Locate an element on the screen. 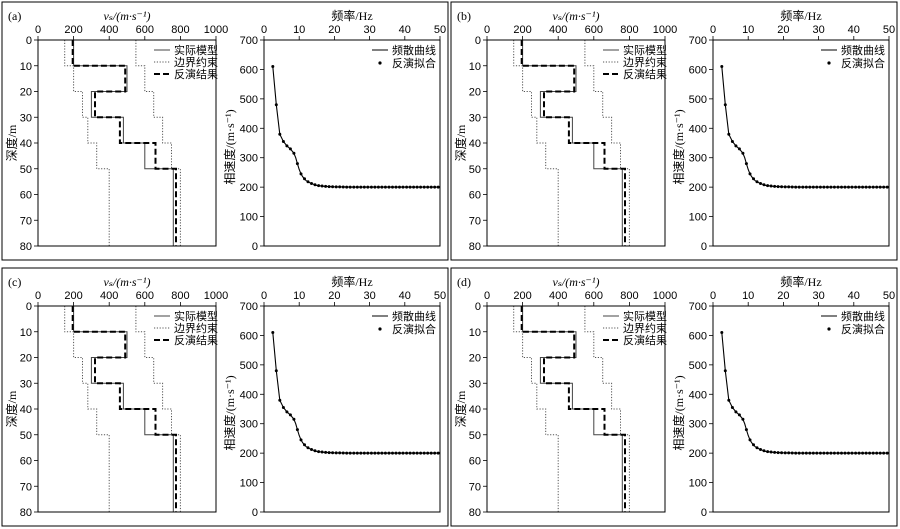  x-tick-label: 1000 is located at coordinates (665, 30).